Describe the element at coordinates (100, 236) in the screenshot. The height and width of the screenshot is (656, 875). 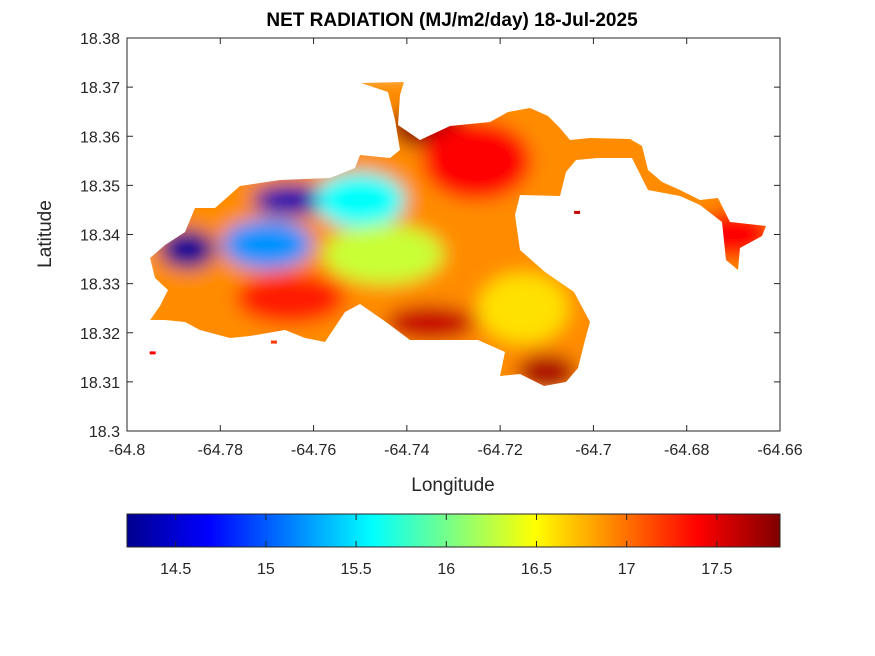
I see `y-tick-label: 18.34` at that location.